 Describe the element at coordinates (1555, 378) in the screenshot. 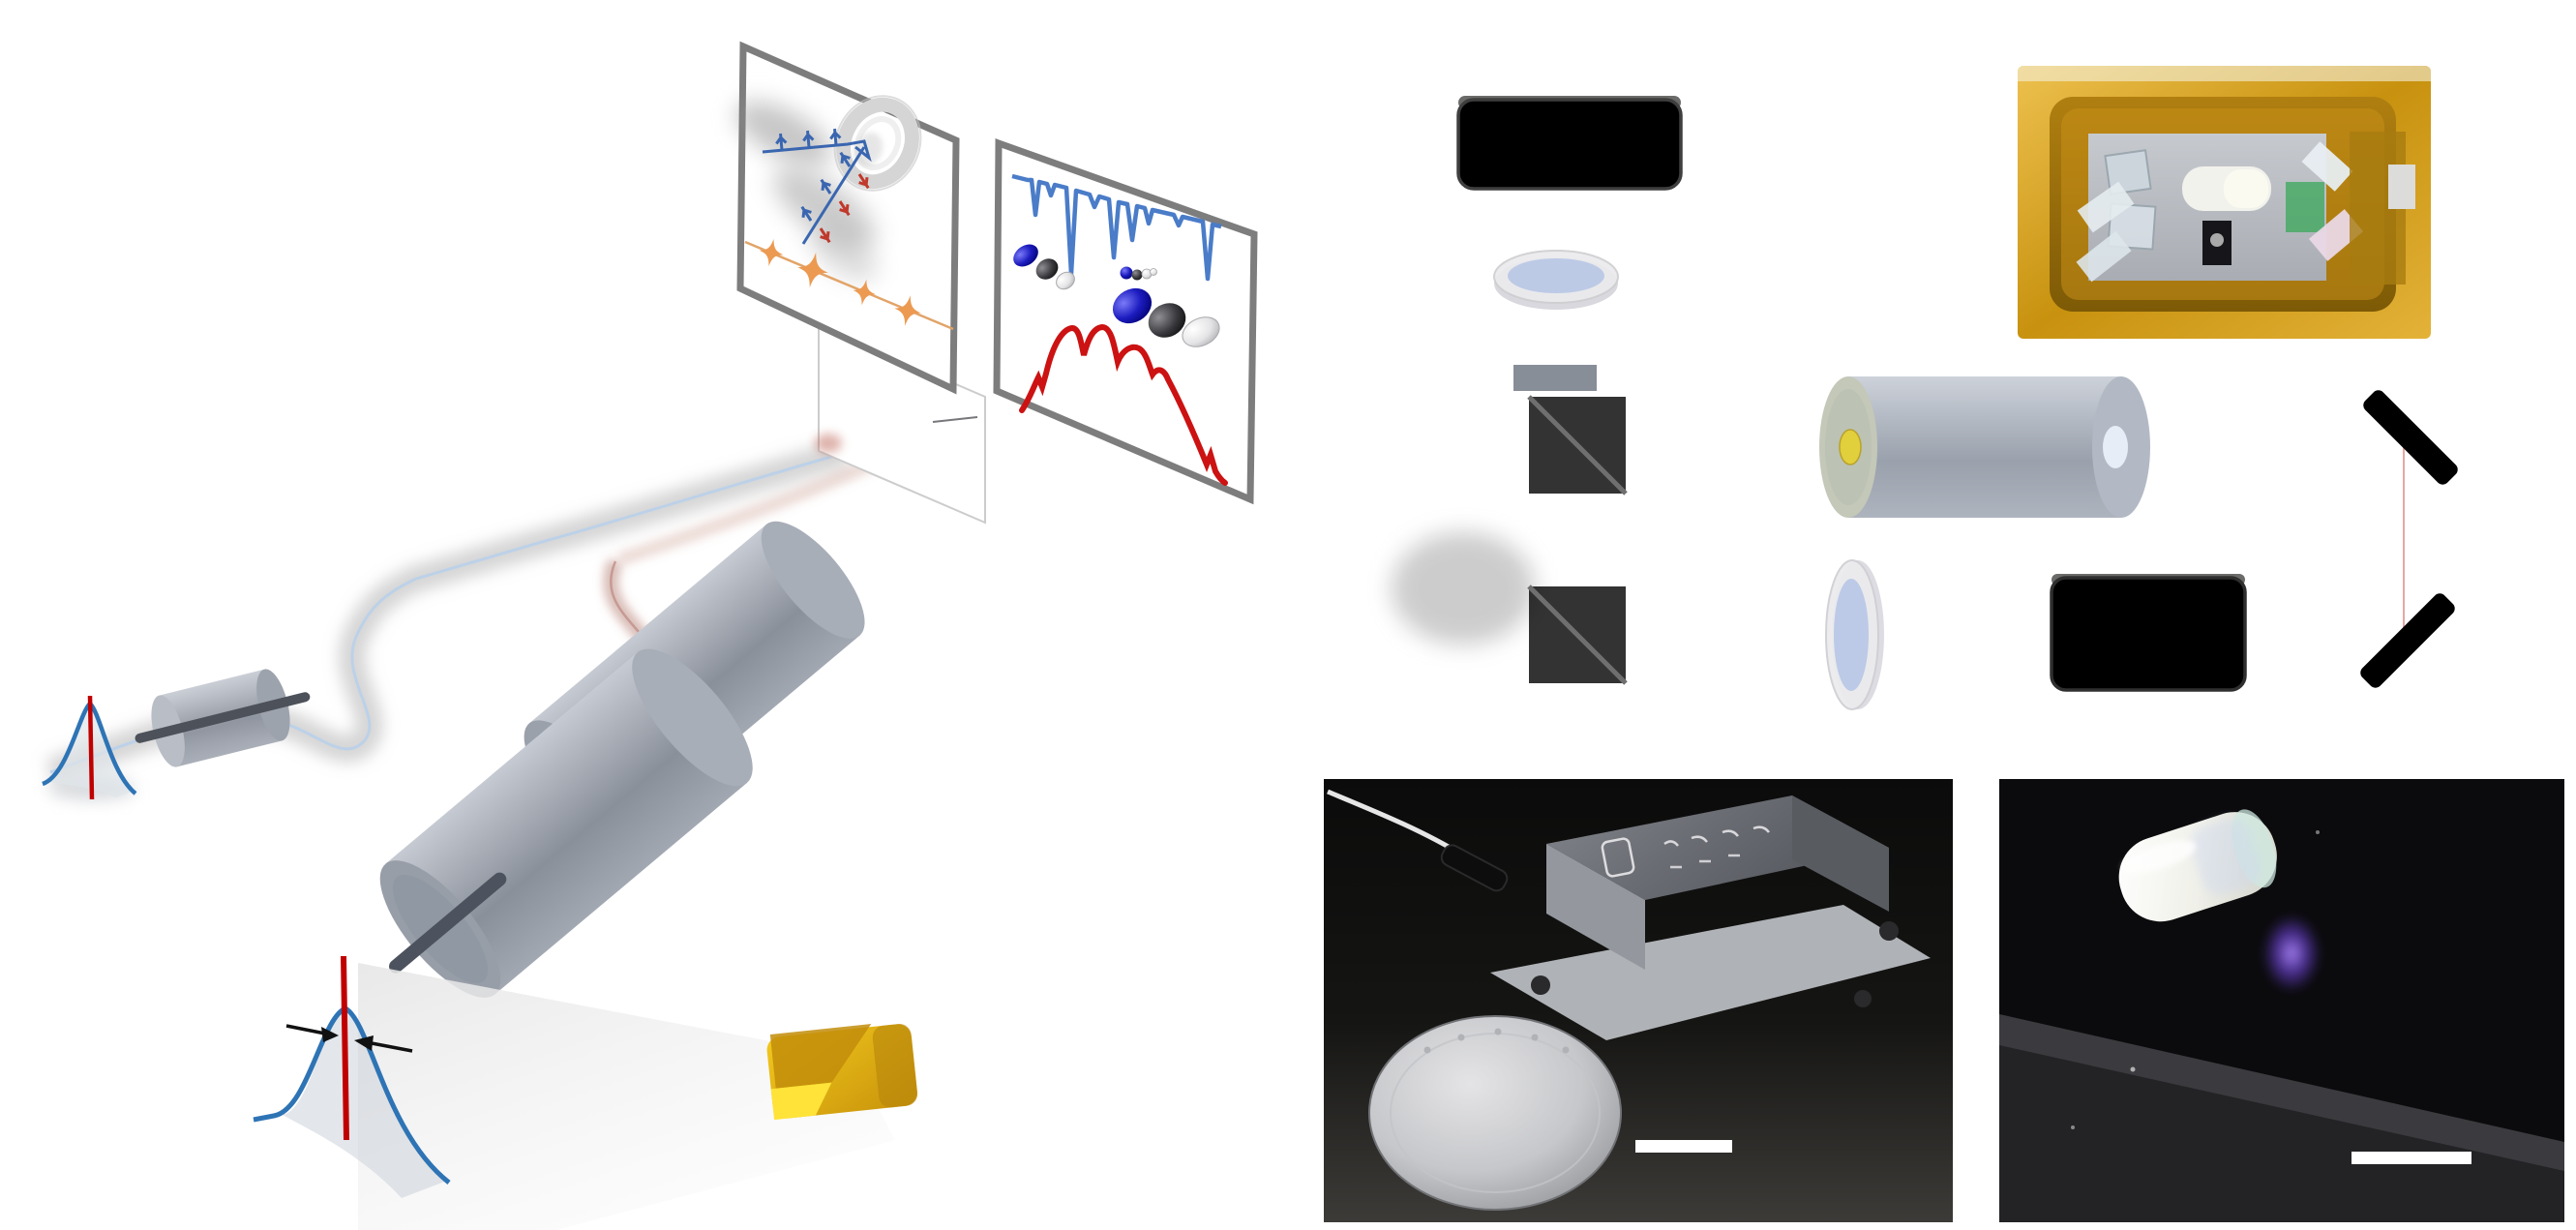

I see `faraday-rotator` at that location.